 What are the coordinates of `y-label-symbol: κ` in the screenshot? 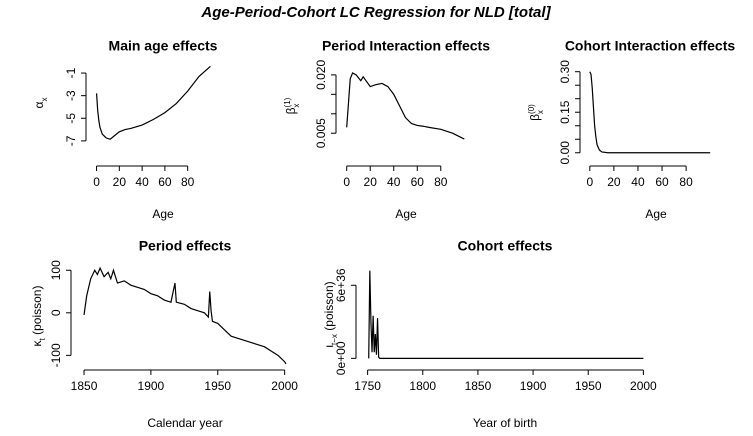 It's located at (37, 342).